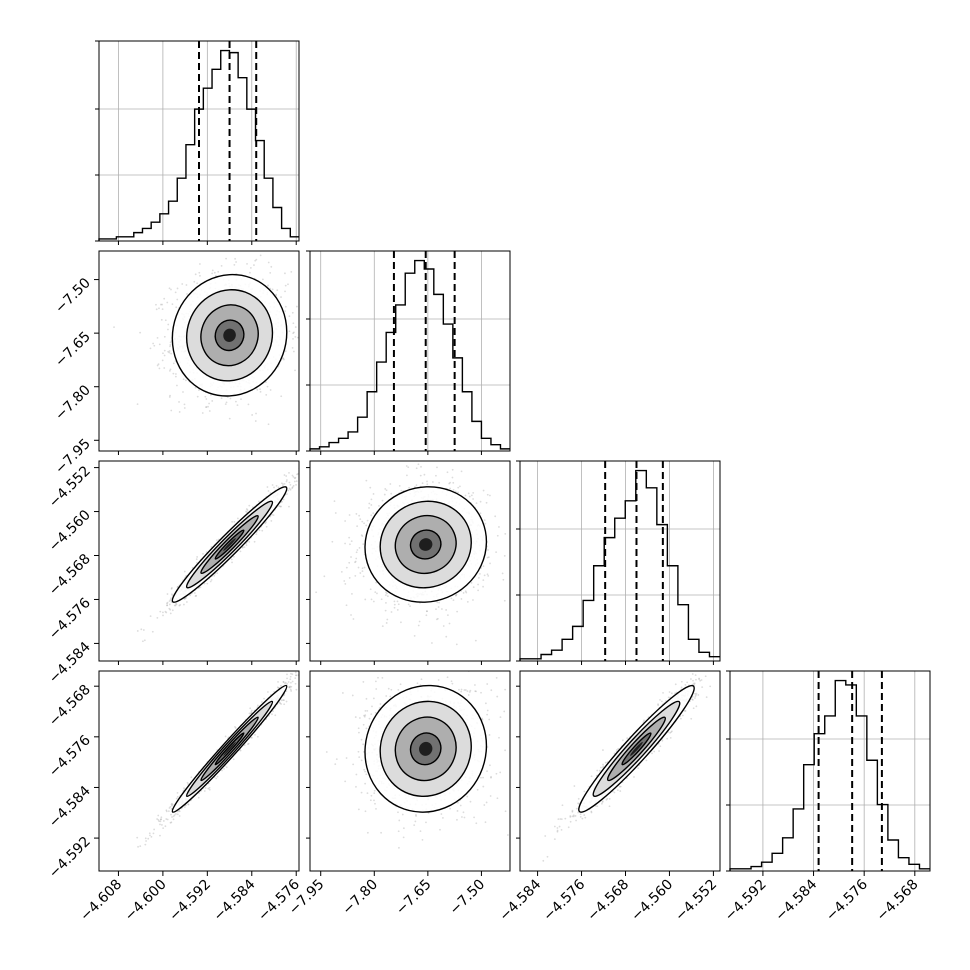 Image resolution: width=970 pixels, height=970 pixels. What do you see at coordinates (199, 561) in the screenshot?
I see `panel-frame` at bounding box center [199, 561].